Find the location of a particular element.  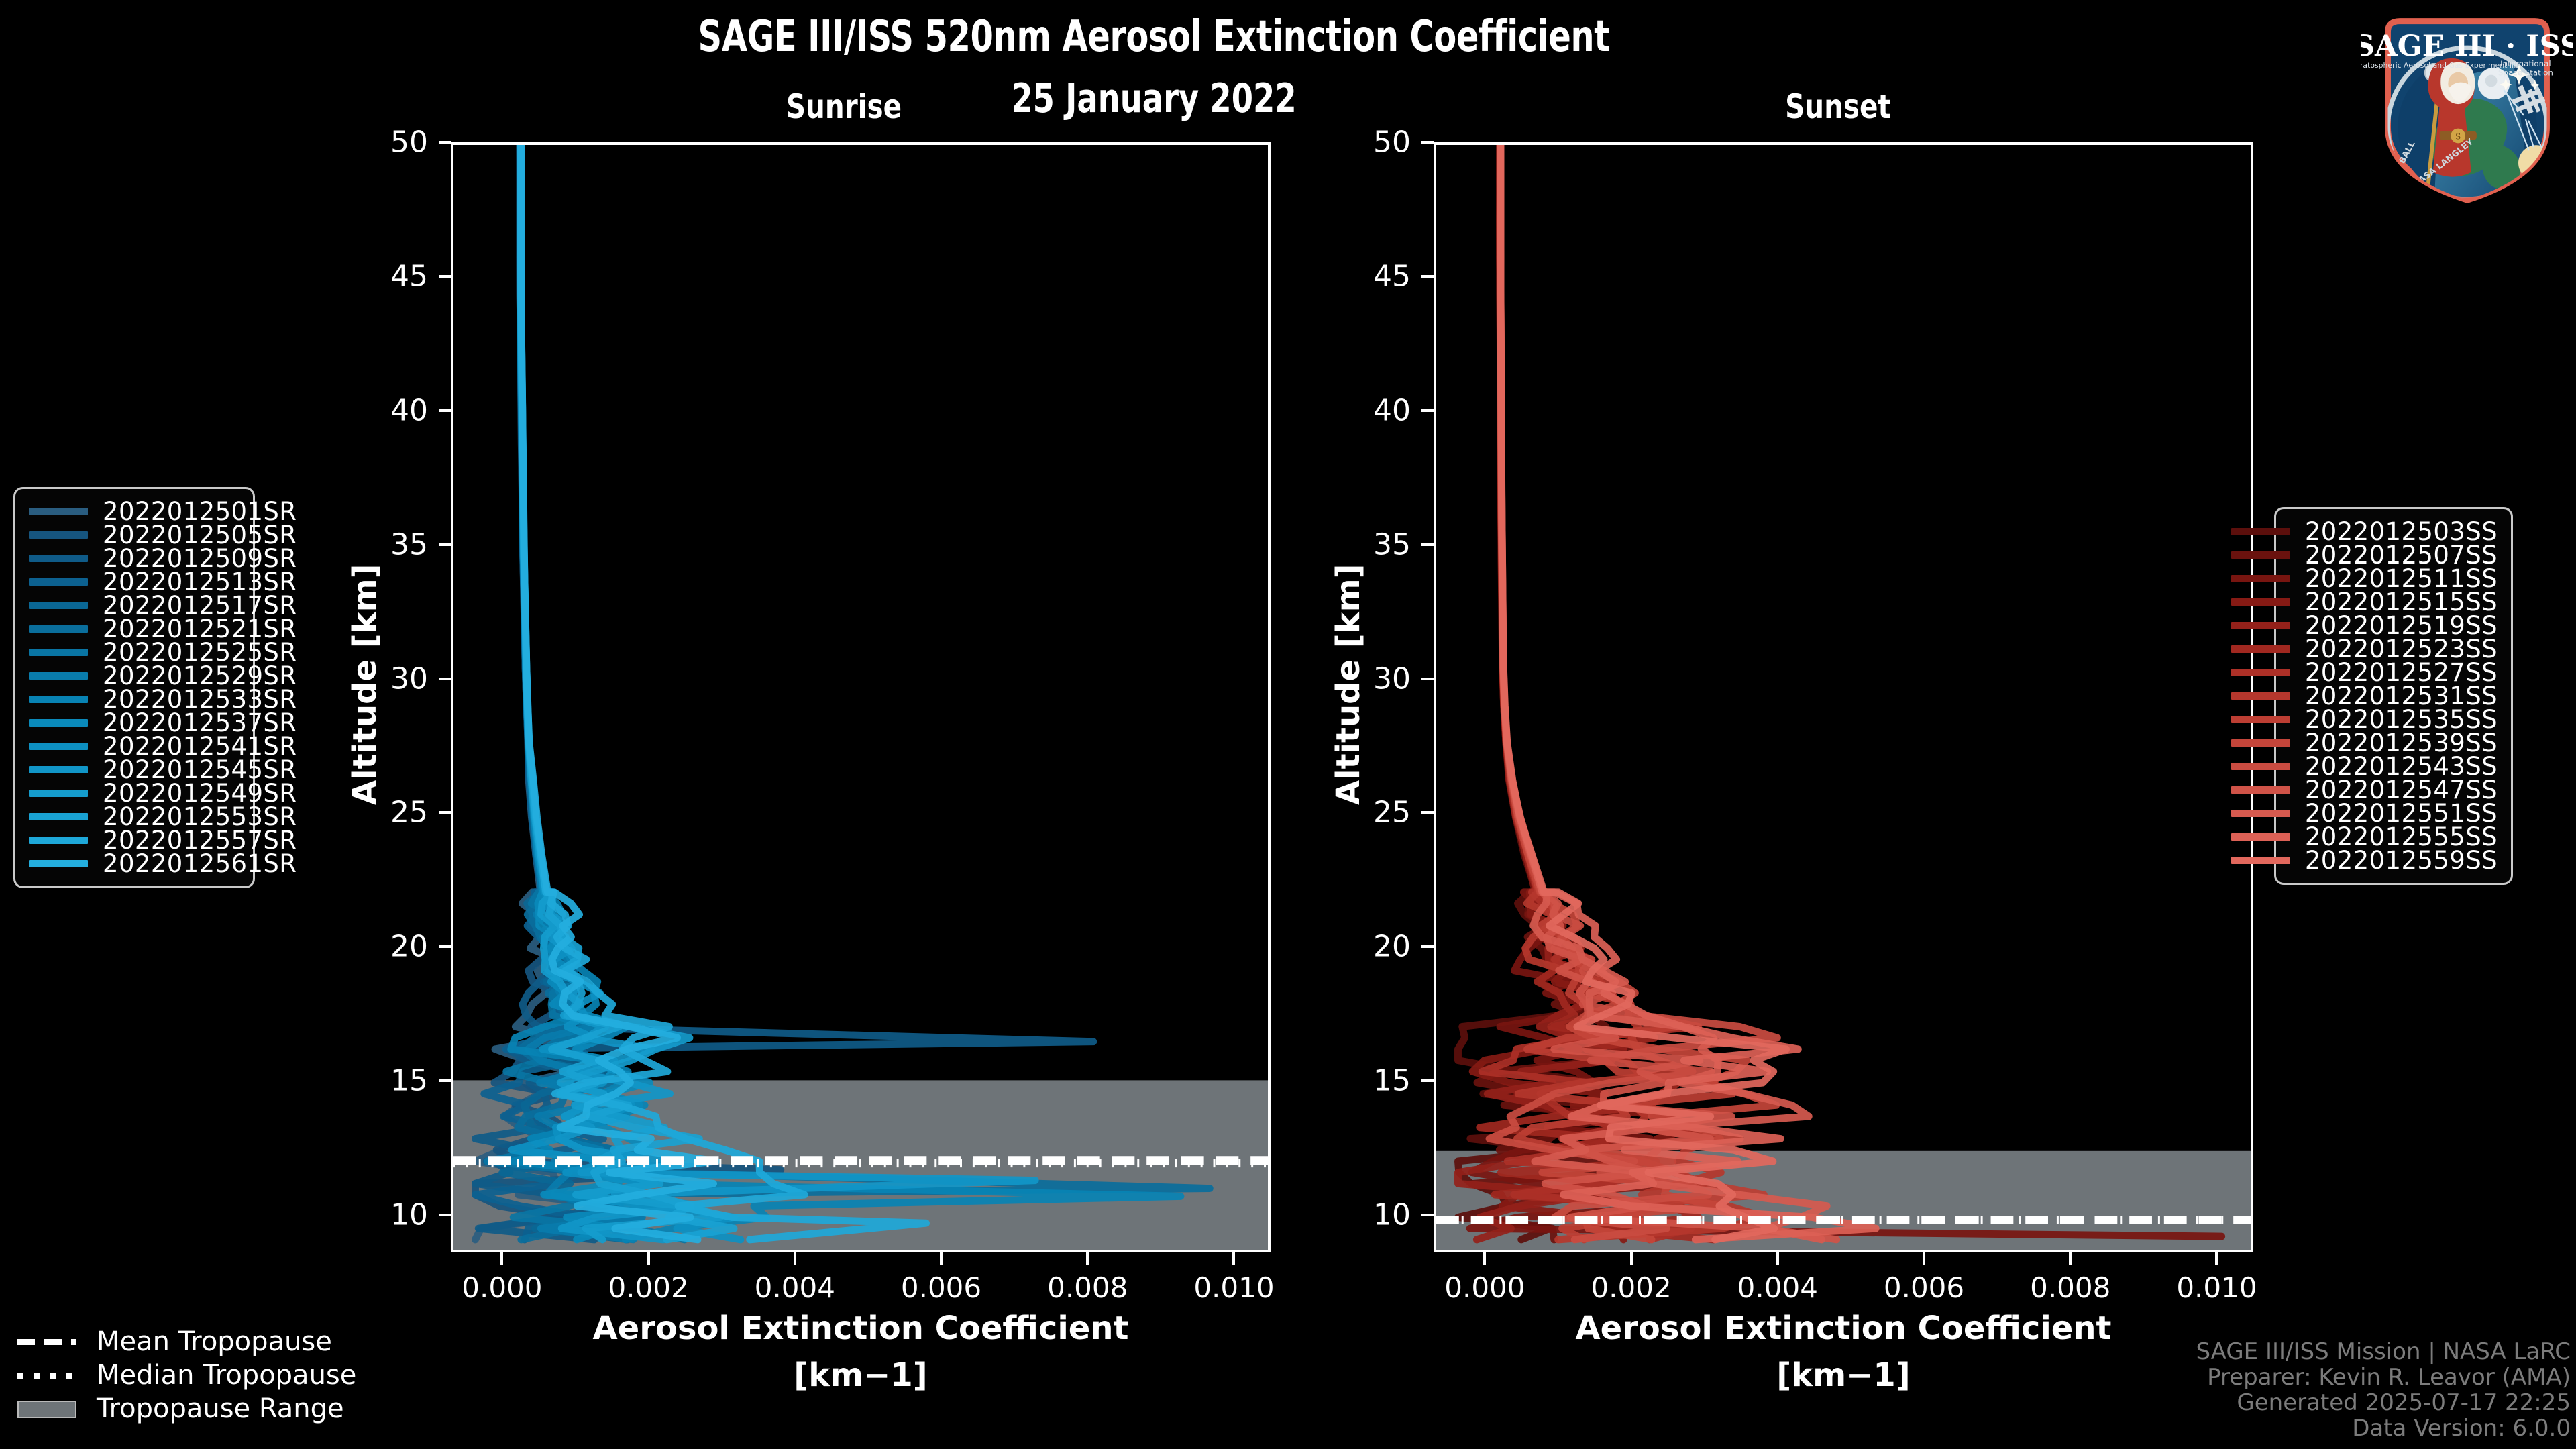

legend-label-tropopause-range: Tropopause Range is located at coordinates (220, 1408).